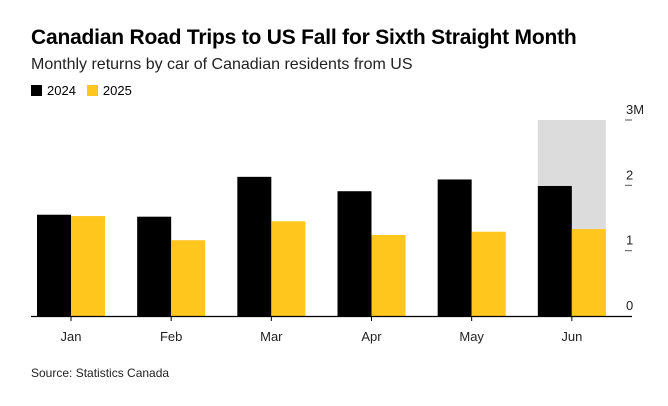  I want to click on y-tick-label-2: 2, so click(629, 174).